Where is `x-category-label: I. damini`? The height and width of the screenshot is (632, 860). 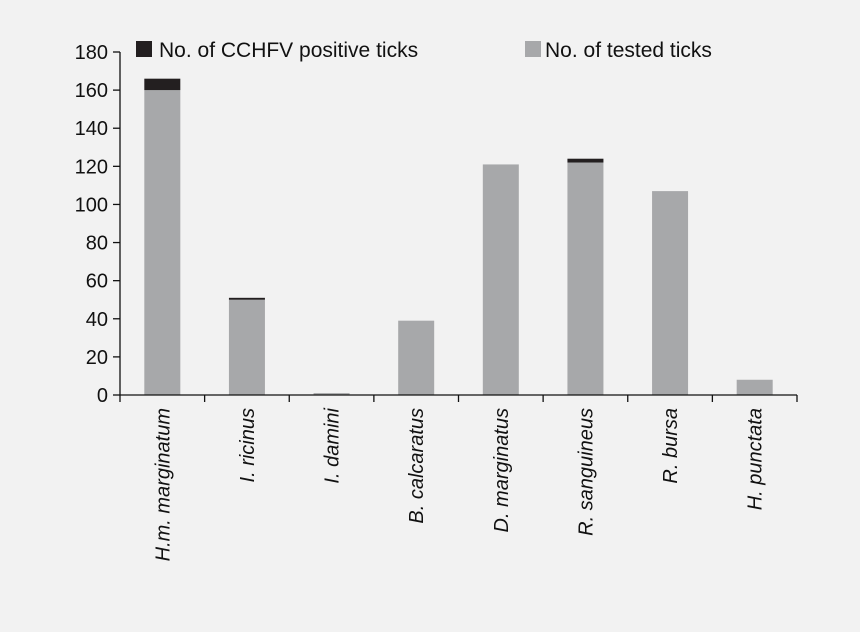 x-category-label: I. damini is located at coordinates (333, 445).